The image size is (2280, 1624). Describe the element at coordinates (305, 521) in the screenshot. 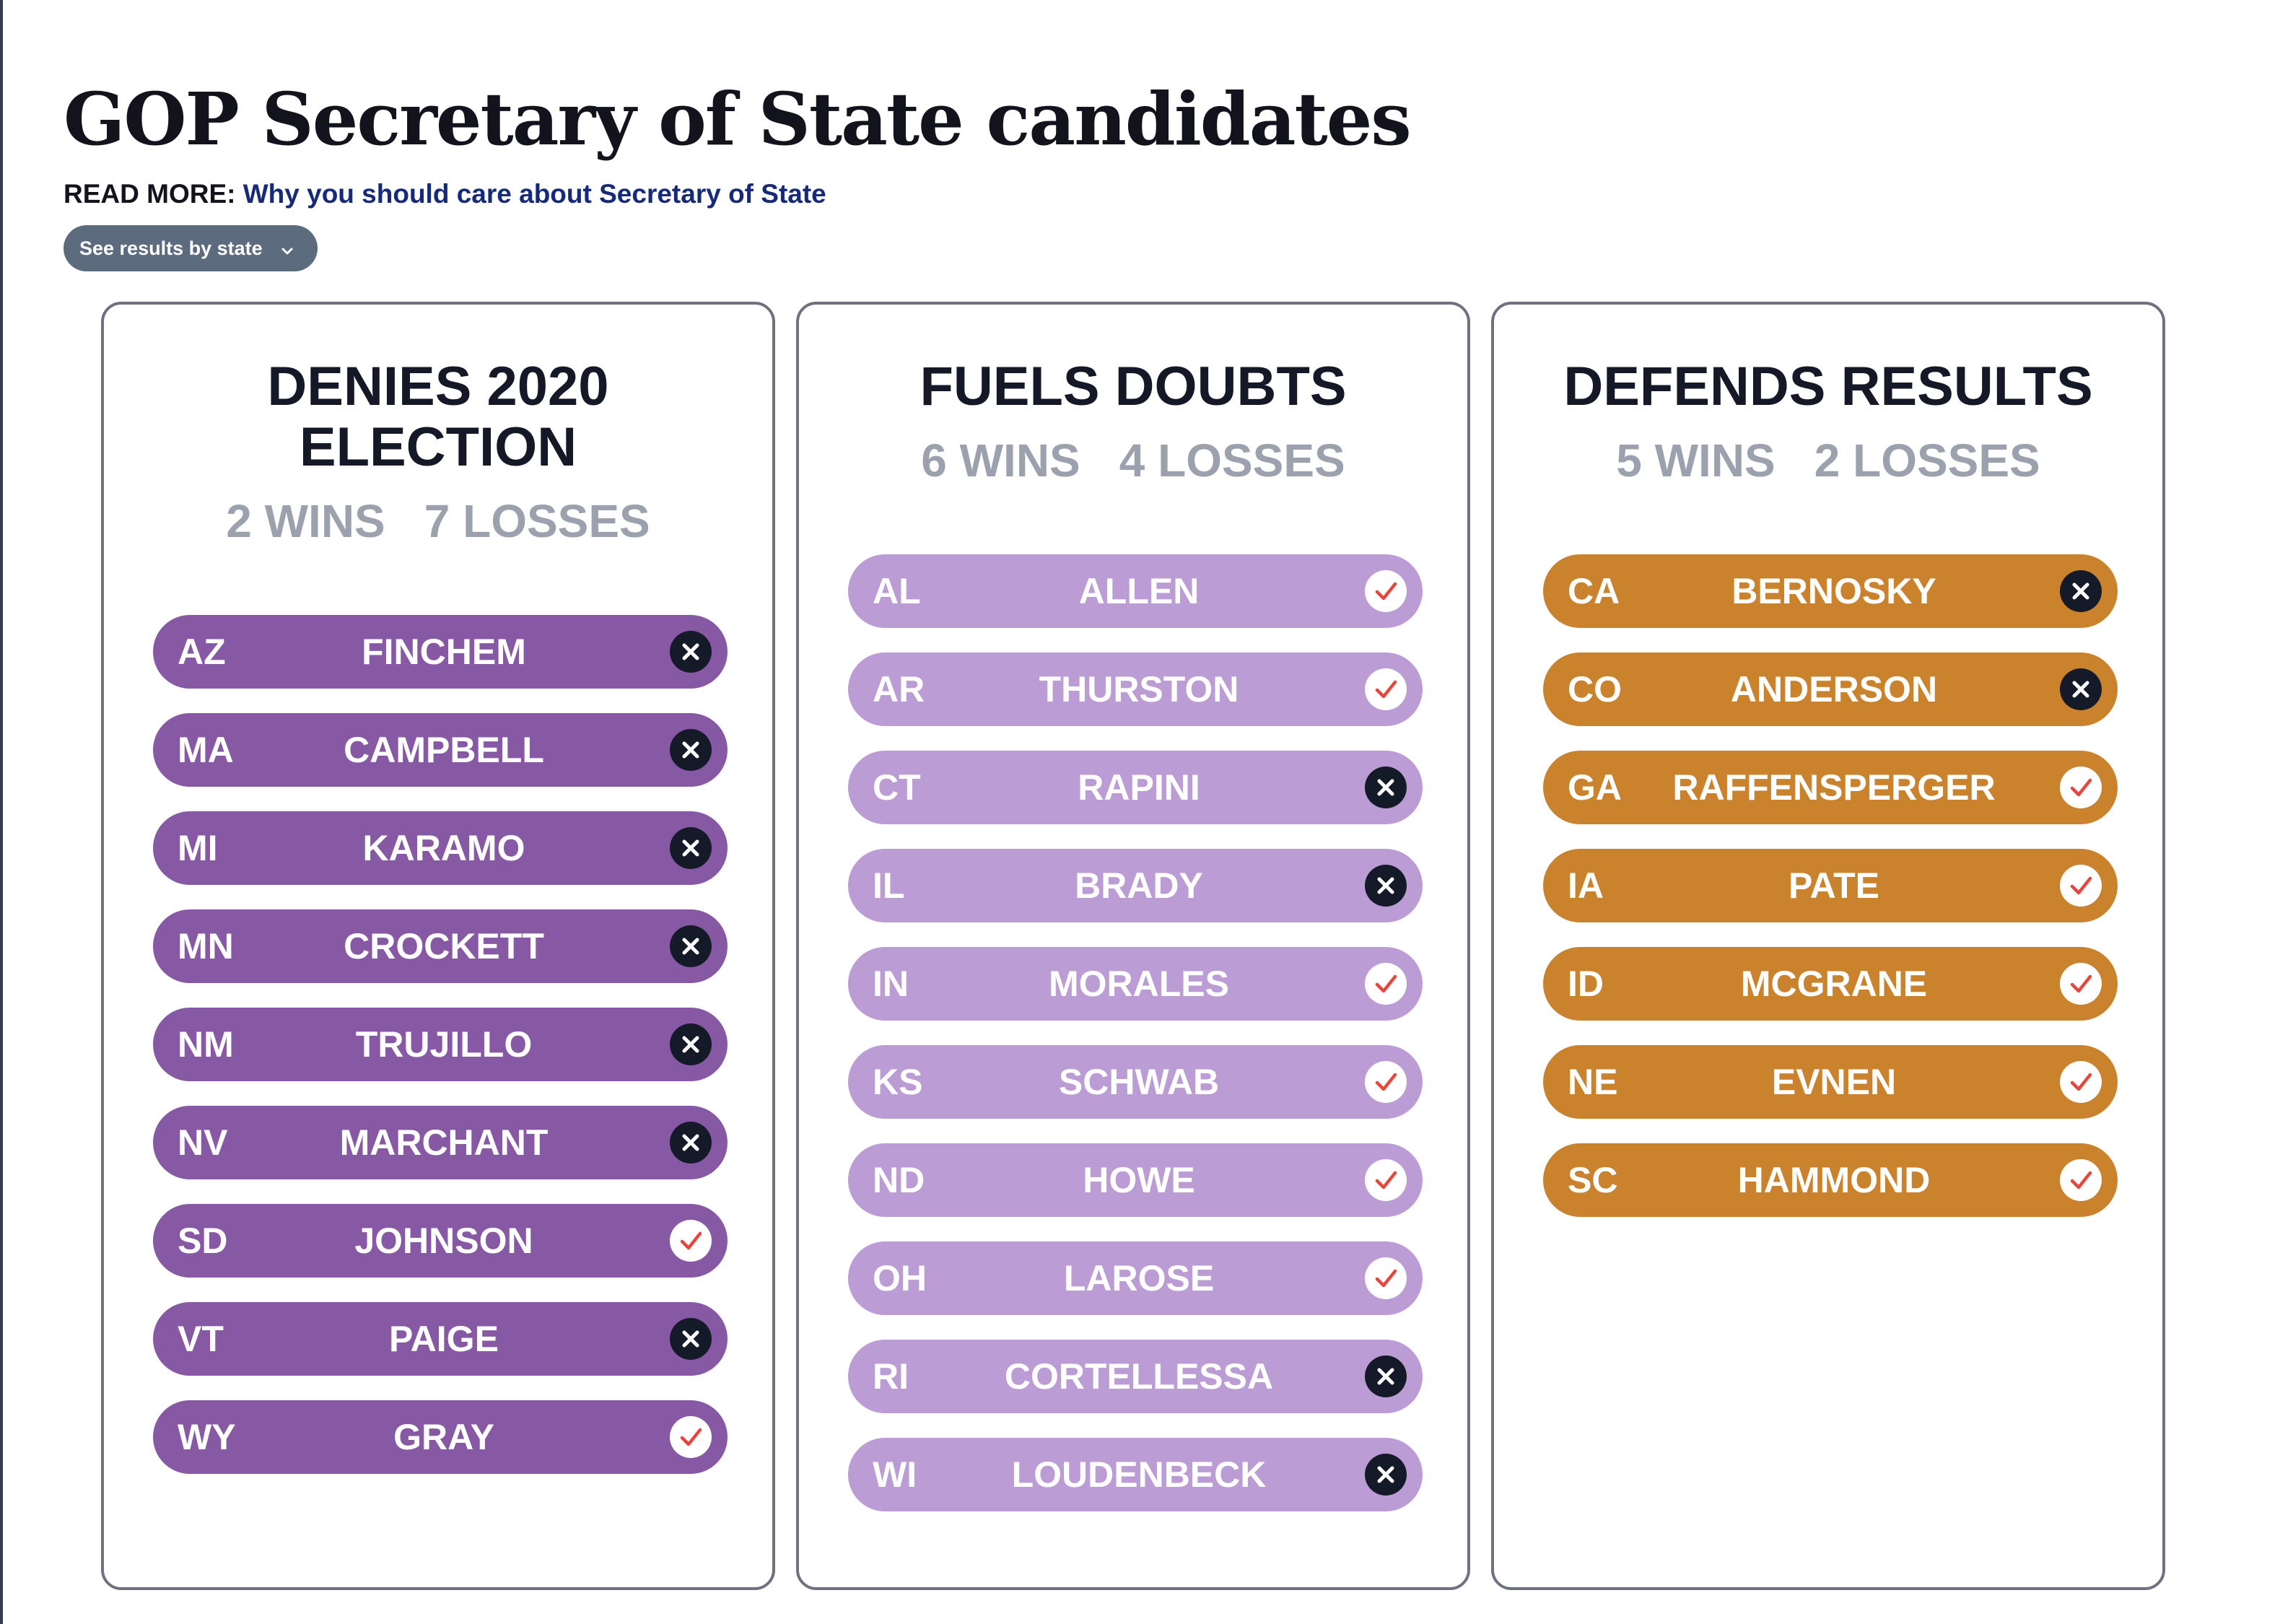

I see `wins-count: 2 WINS` at that location.